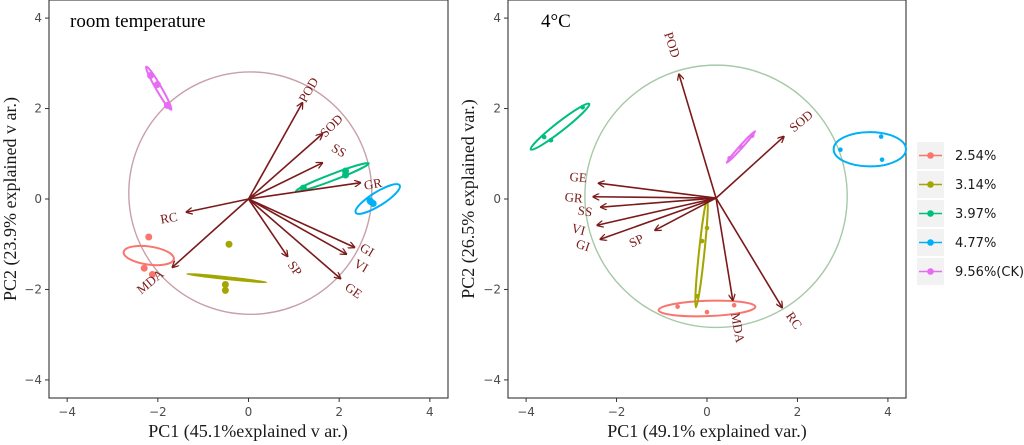 The width and height of the screenshot is (1024, 445). What do you see at coordinates (956, 242) in the screenshot?
I see `legend-item: 4.77%` at bounding box center [956, 242].